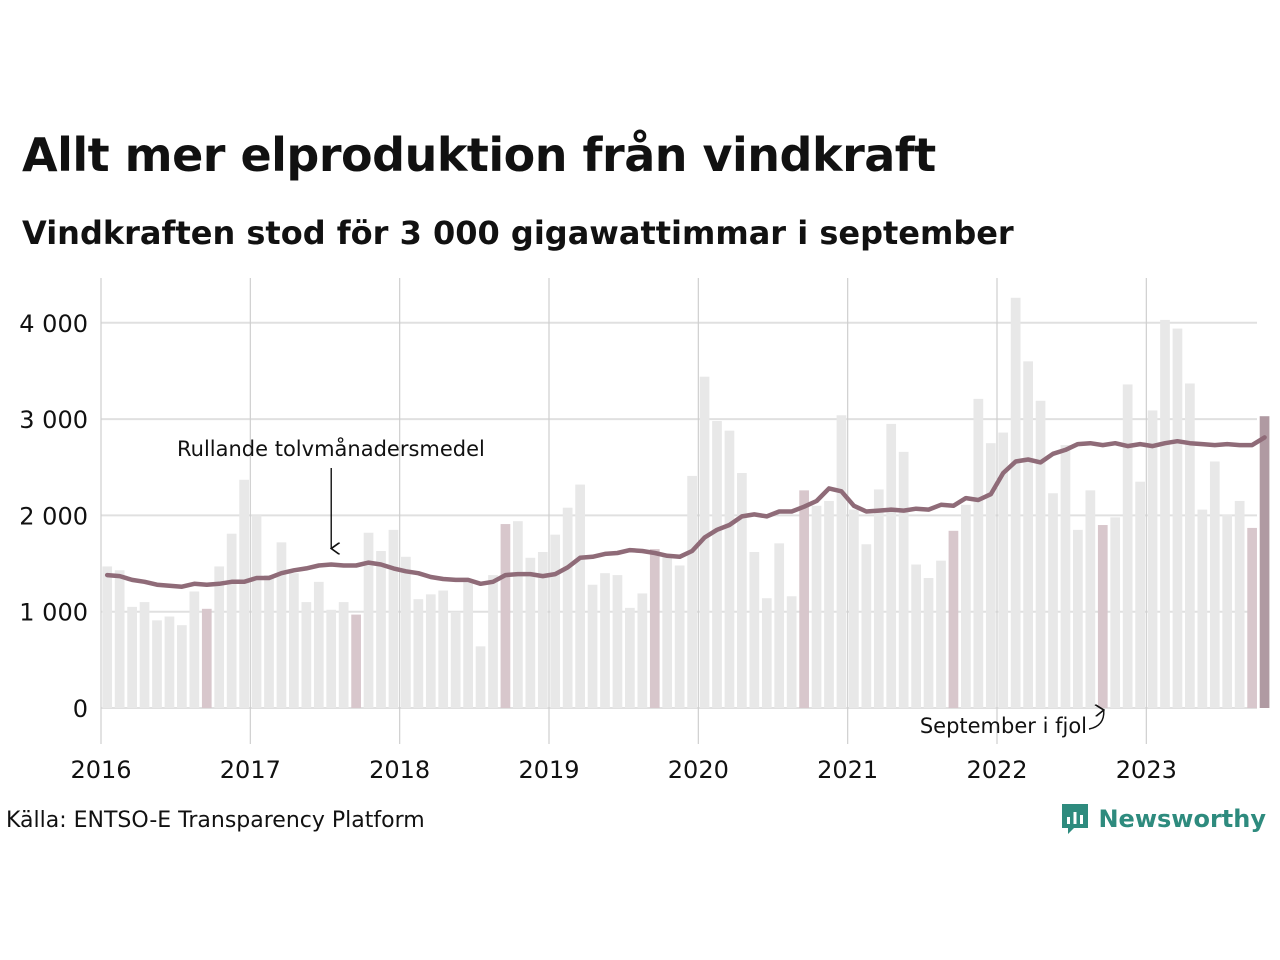 This screenshot has height=960, width=1280. What do you see at coordinates (250, 770) in the screenshot?
I see `x-tick-label: 2017` at bounding box center [250, 770].